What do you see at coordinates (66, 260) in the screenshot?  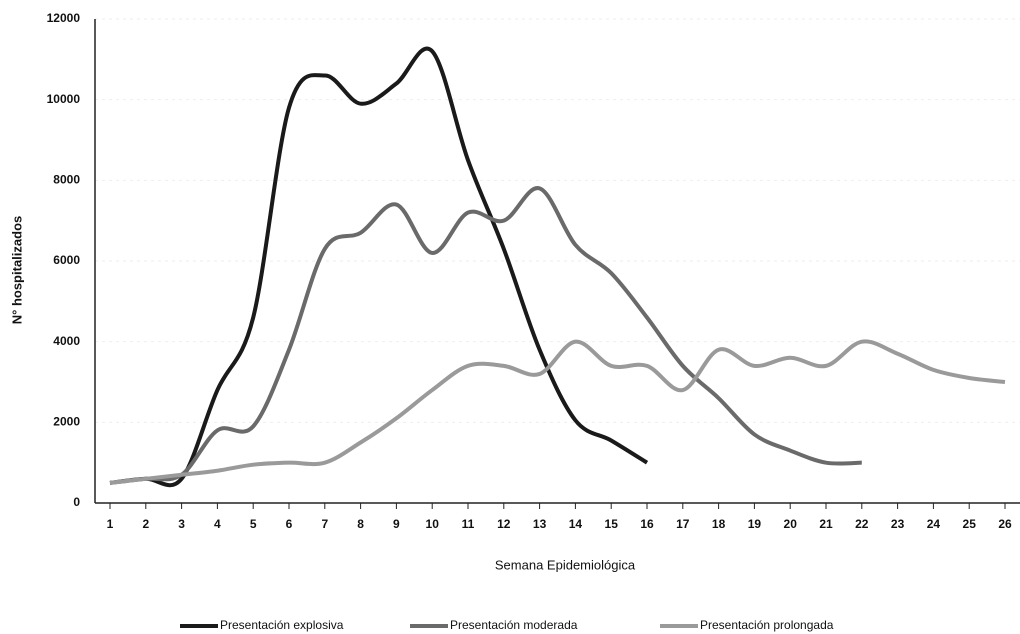 I see `y-tick-label: 6000` at bounding box center [66, 260].